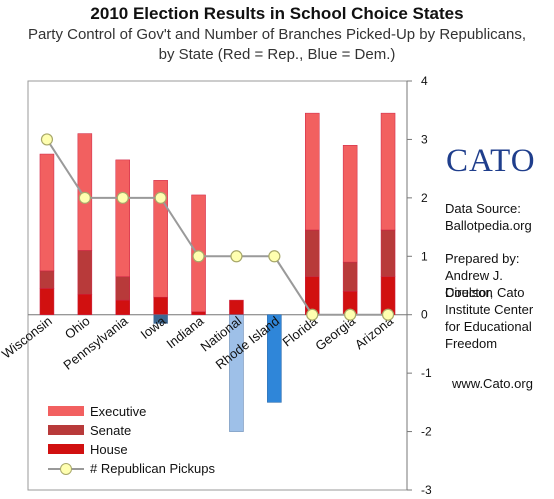 Image resolution: width=554 pixels, height=499 pixels. Describe the element at coordinates (426, 490) in the screenshot. I see `y-tick-label: -3` at that location.